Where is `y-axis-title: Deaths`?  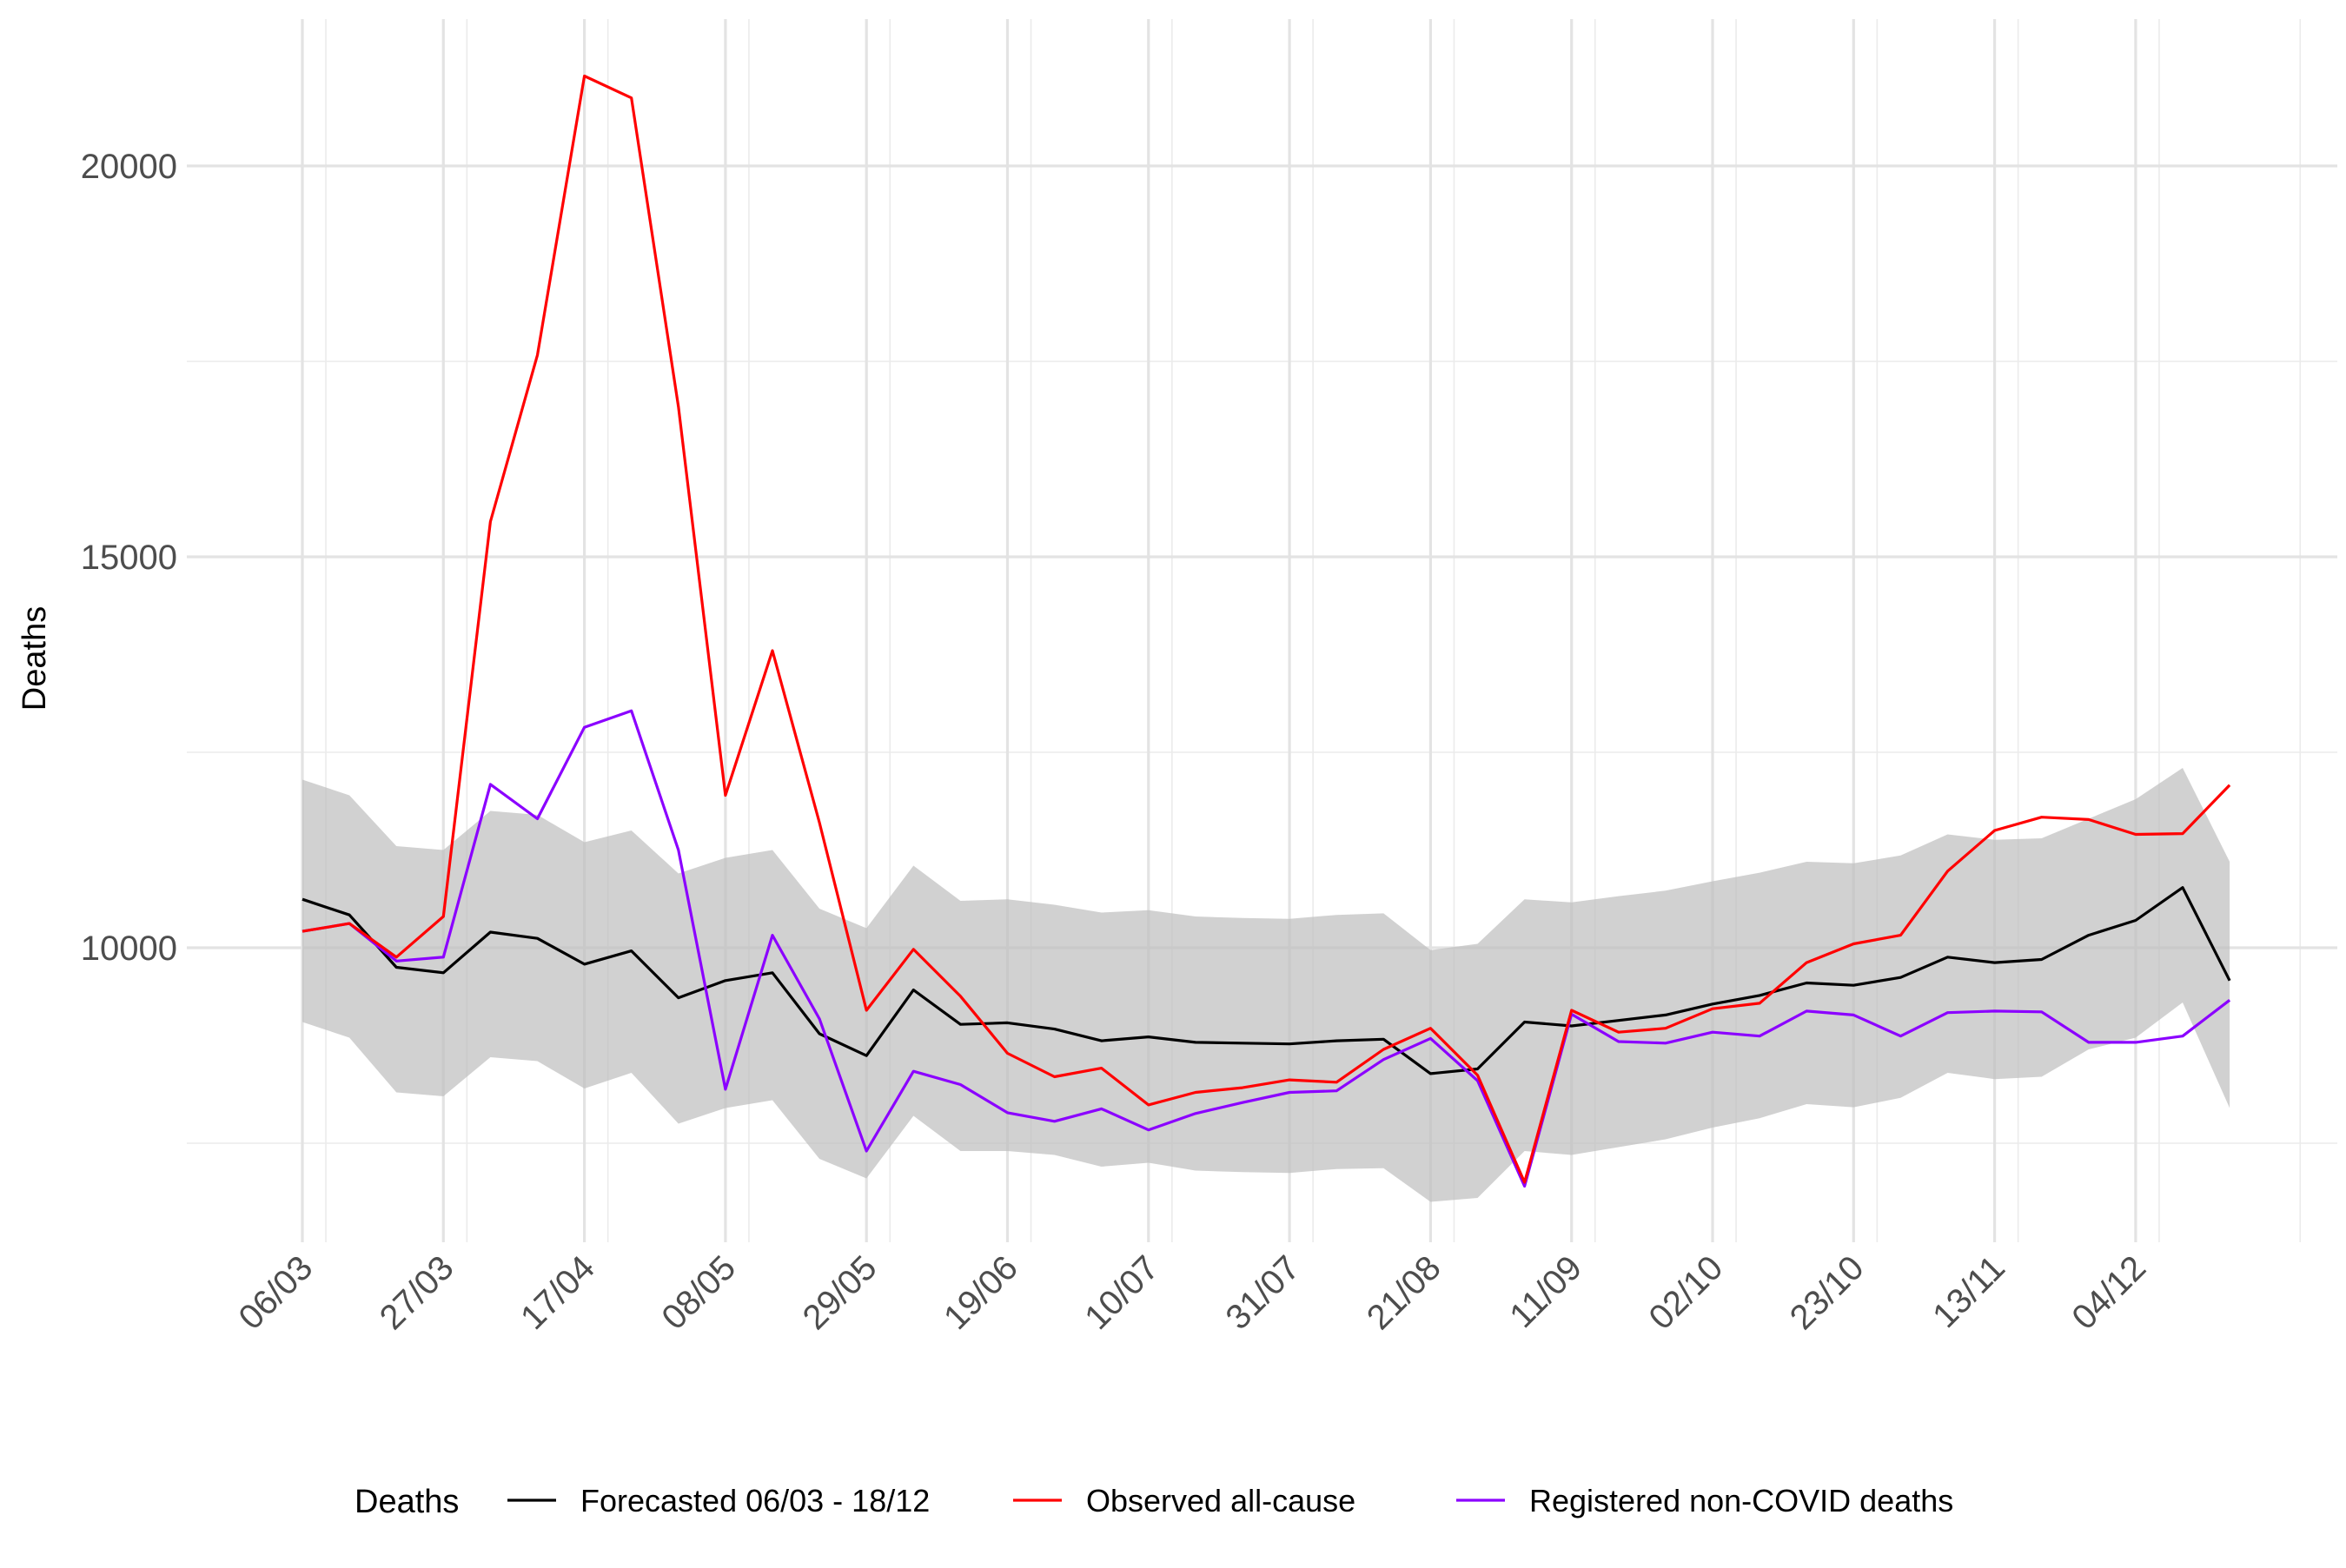 y-axis-title: Deaths is located at coordinates (35, 658).